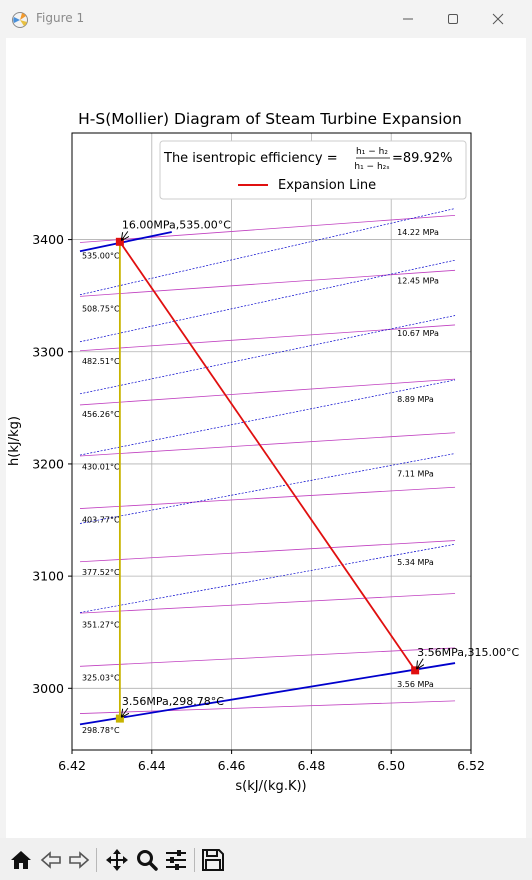  Describe the element at coordinates (14, 441) in the screenshot. I see `y-axis-label: h(kJ/kg)` at that location.